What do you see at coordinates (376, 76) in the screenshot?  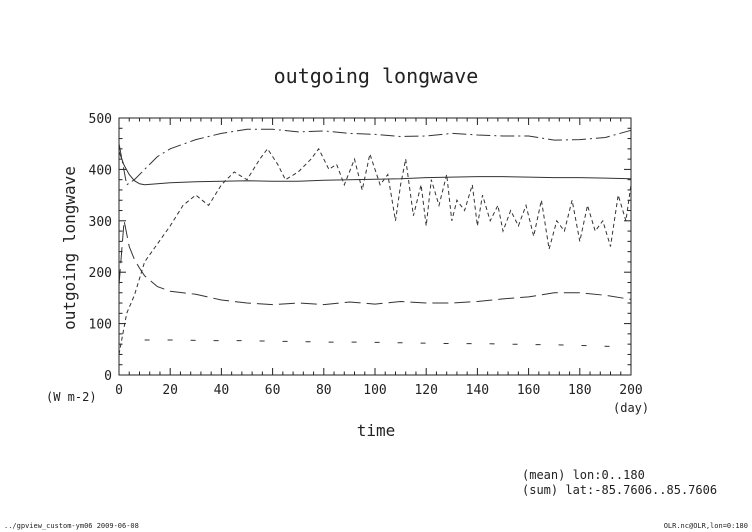 I see `chart-title: outgoing longwave` at bounding box center [376, 76].